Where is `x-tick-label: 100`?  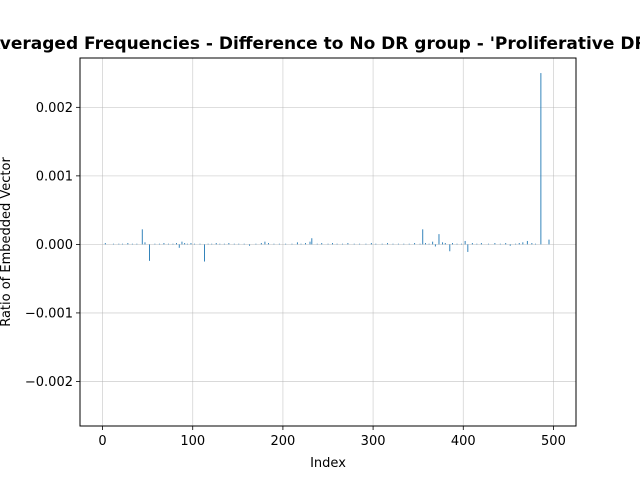
x-tick-label: 100 is located at coordinates (192, 441).